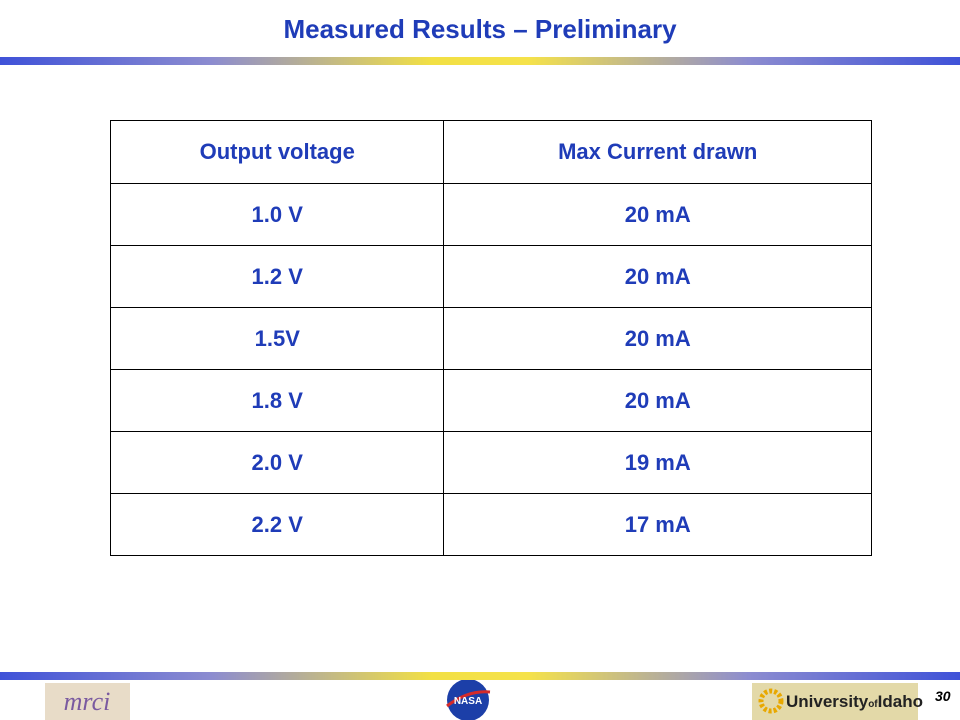 Image resolution: width=960 pixels, height=720 pixels. What do you see at coordinates (657, 524) in the screenshot?
I see `table-cell: 17 mA` at bounding box center [657, 524].